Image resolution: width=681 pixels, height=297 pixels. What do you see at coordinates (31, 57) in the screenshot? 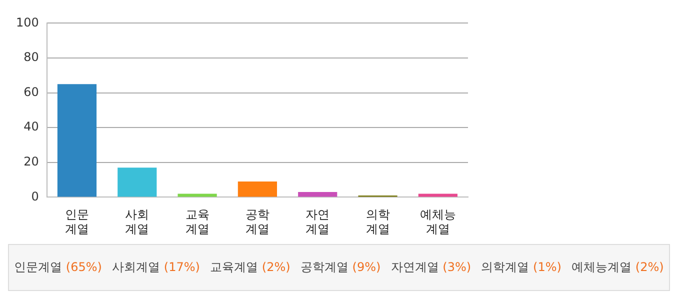
I see `y-tick-label: 80` at bounding box center [31, 57].